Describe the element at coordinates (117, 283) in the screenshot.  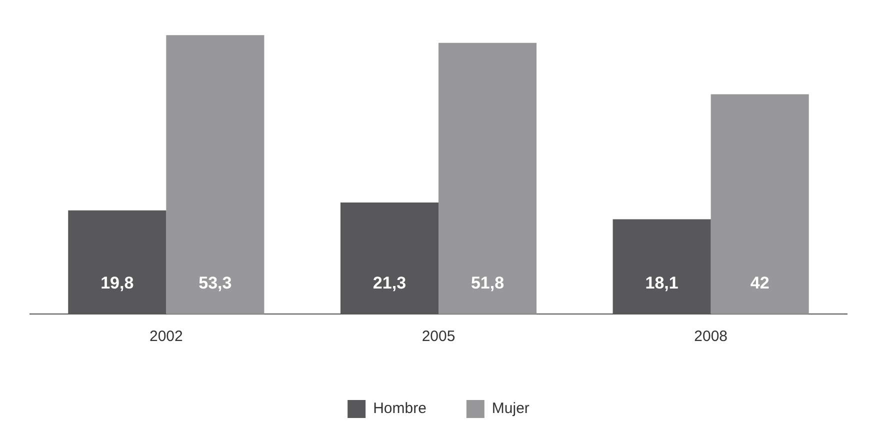
I see `data-label: 19,8` at that location.